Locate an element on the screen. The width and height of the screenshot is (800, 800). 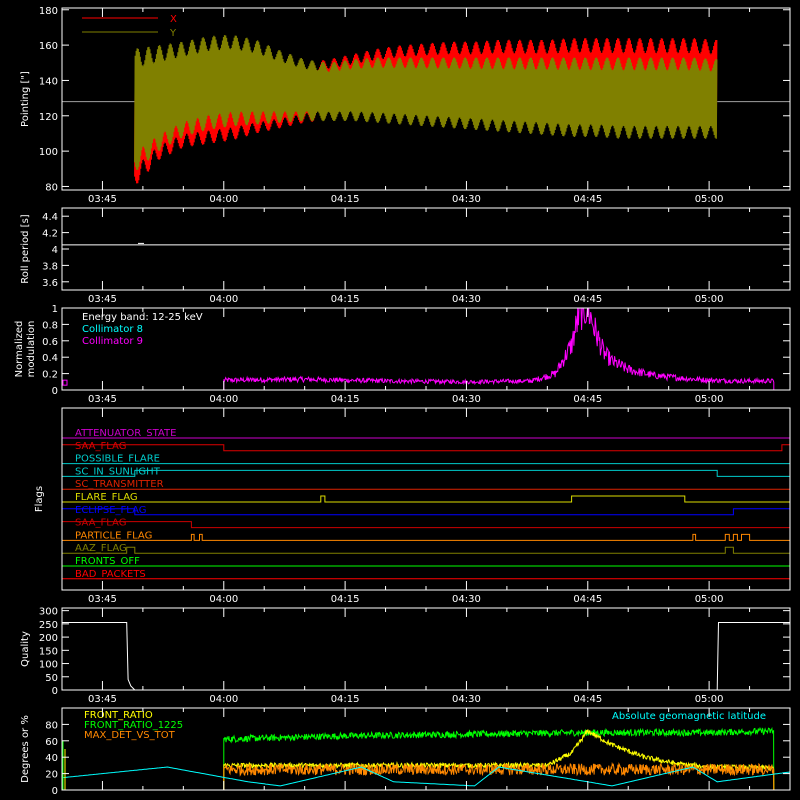
legend-label: Collimator 8 is located at coordinates (112, 329).